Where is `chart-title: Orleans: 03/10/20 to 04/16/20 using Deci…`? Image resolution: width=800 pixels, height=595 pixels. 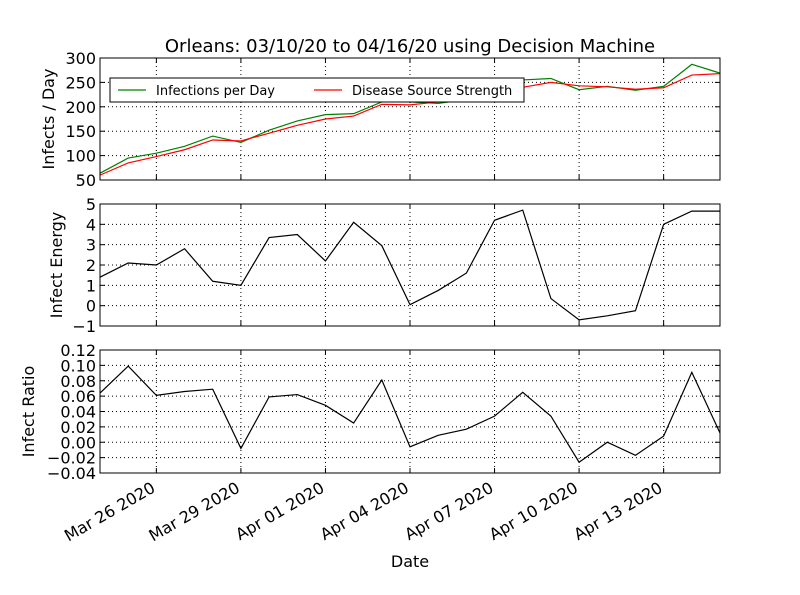
chart-title: Orleans: 03/10/20 to 04/16/20 using Deci… is located at coordinates (410, 46).